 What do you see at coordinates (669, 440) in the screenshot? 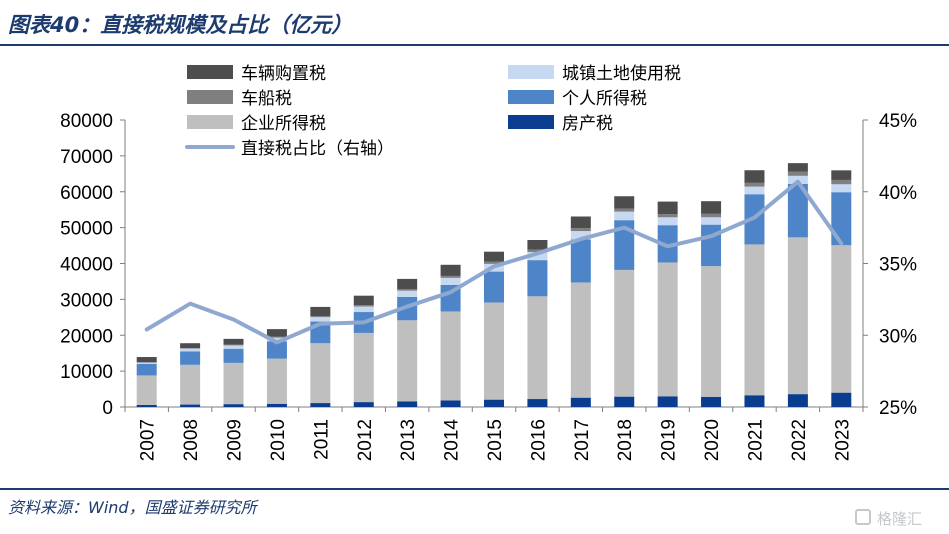
I see `x-axis-tick-label: 2019` at bounding box center [669, 440].